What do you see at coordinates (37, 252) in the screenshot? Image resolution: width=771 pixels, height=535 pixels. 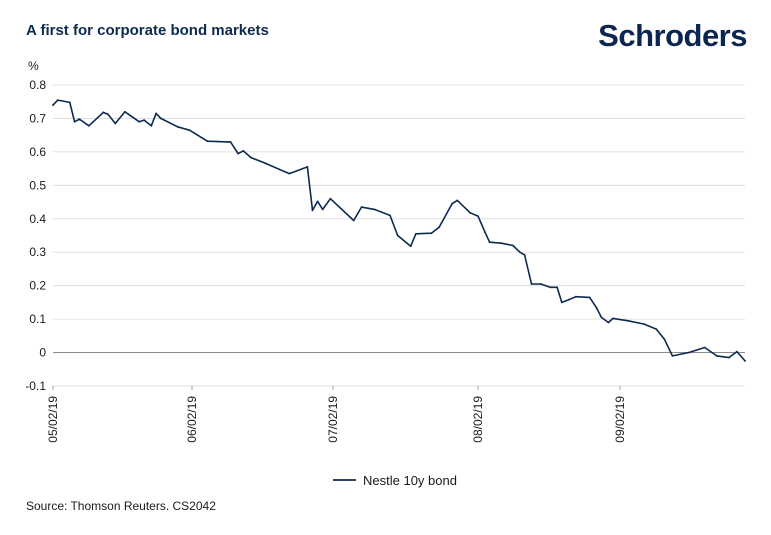 I see `y-tick-label: 0.3` at bounding box center [37, 252].